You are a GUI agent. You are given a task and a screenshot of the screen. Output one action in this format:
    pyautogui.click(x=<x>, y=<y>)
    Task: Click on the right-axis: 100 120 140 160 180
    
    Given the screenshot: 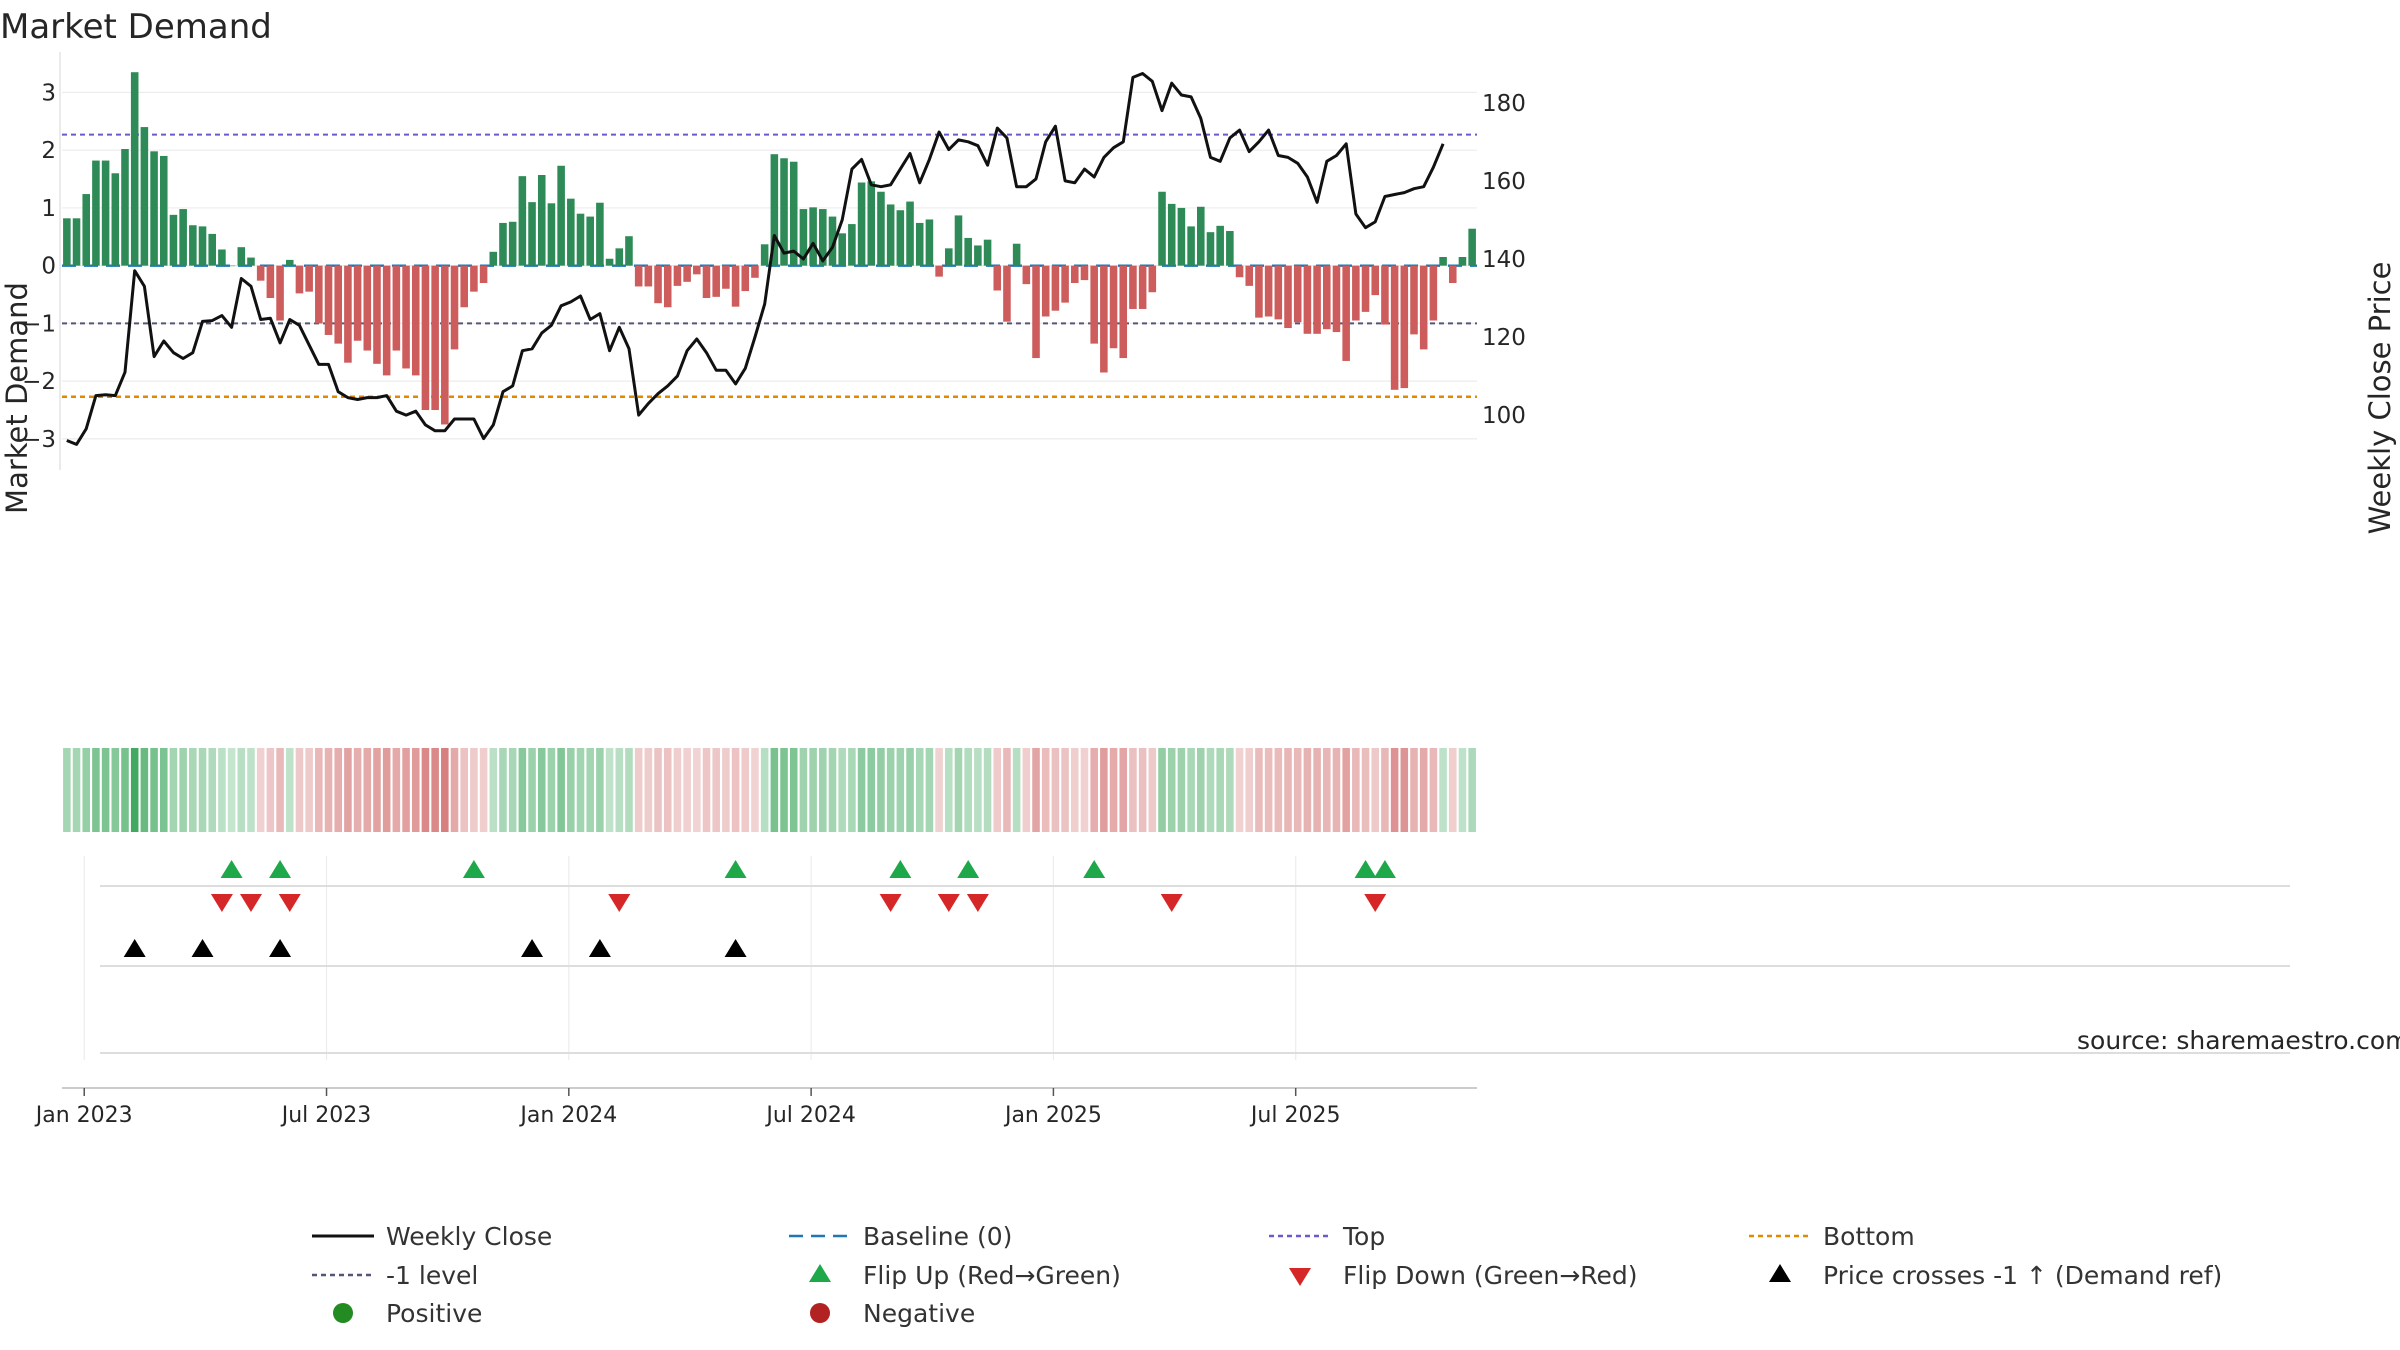 What is the action you would take?
    pyautogui.click(x=1504, y=260)
    